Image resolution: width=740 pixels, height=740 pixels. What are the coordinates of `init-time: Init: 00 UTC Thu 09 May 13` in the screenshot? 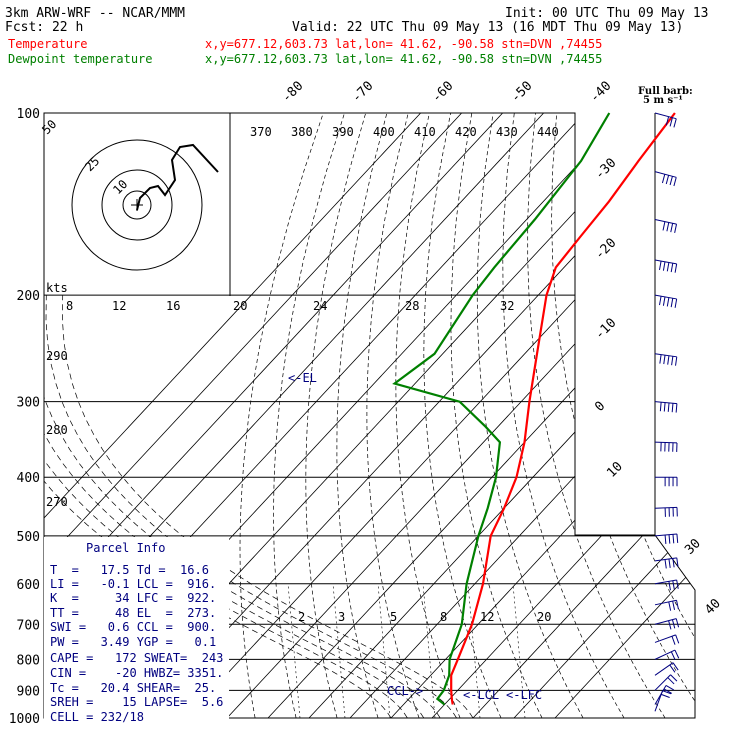 It's located at (607, 13).